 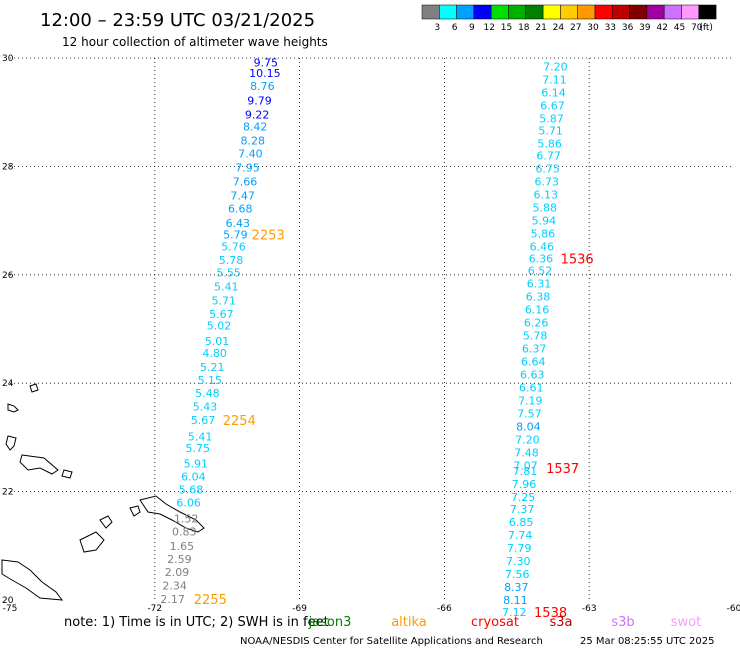 I want to click on wave-height-value: 5.91, so click(x=196, y=463).